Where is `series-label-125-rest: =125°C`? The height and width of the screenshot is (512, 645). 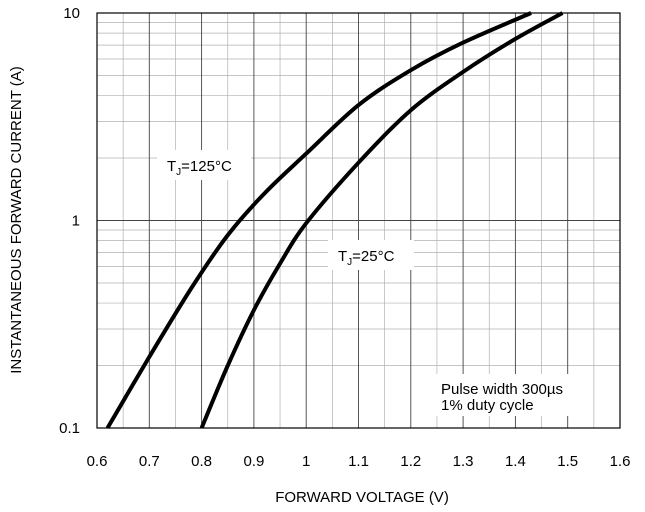 series-label-125-rest: =125°C is located at coordinates (206, 166).